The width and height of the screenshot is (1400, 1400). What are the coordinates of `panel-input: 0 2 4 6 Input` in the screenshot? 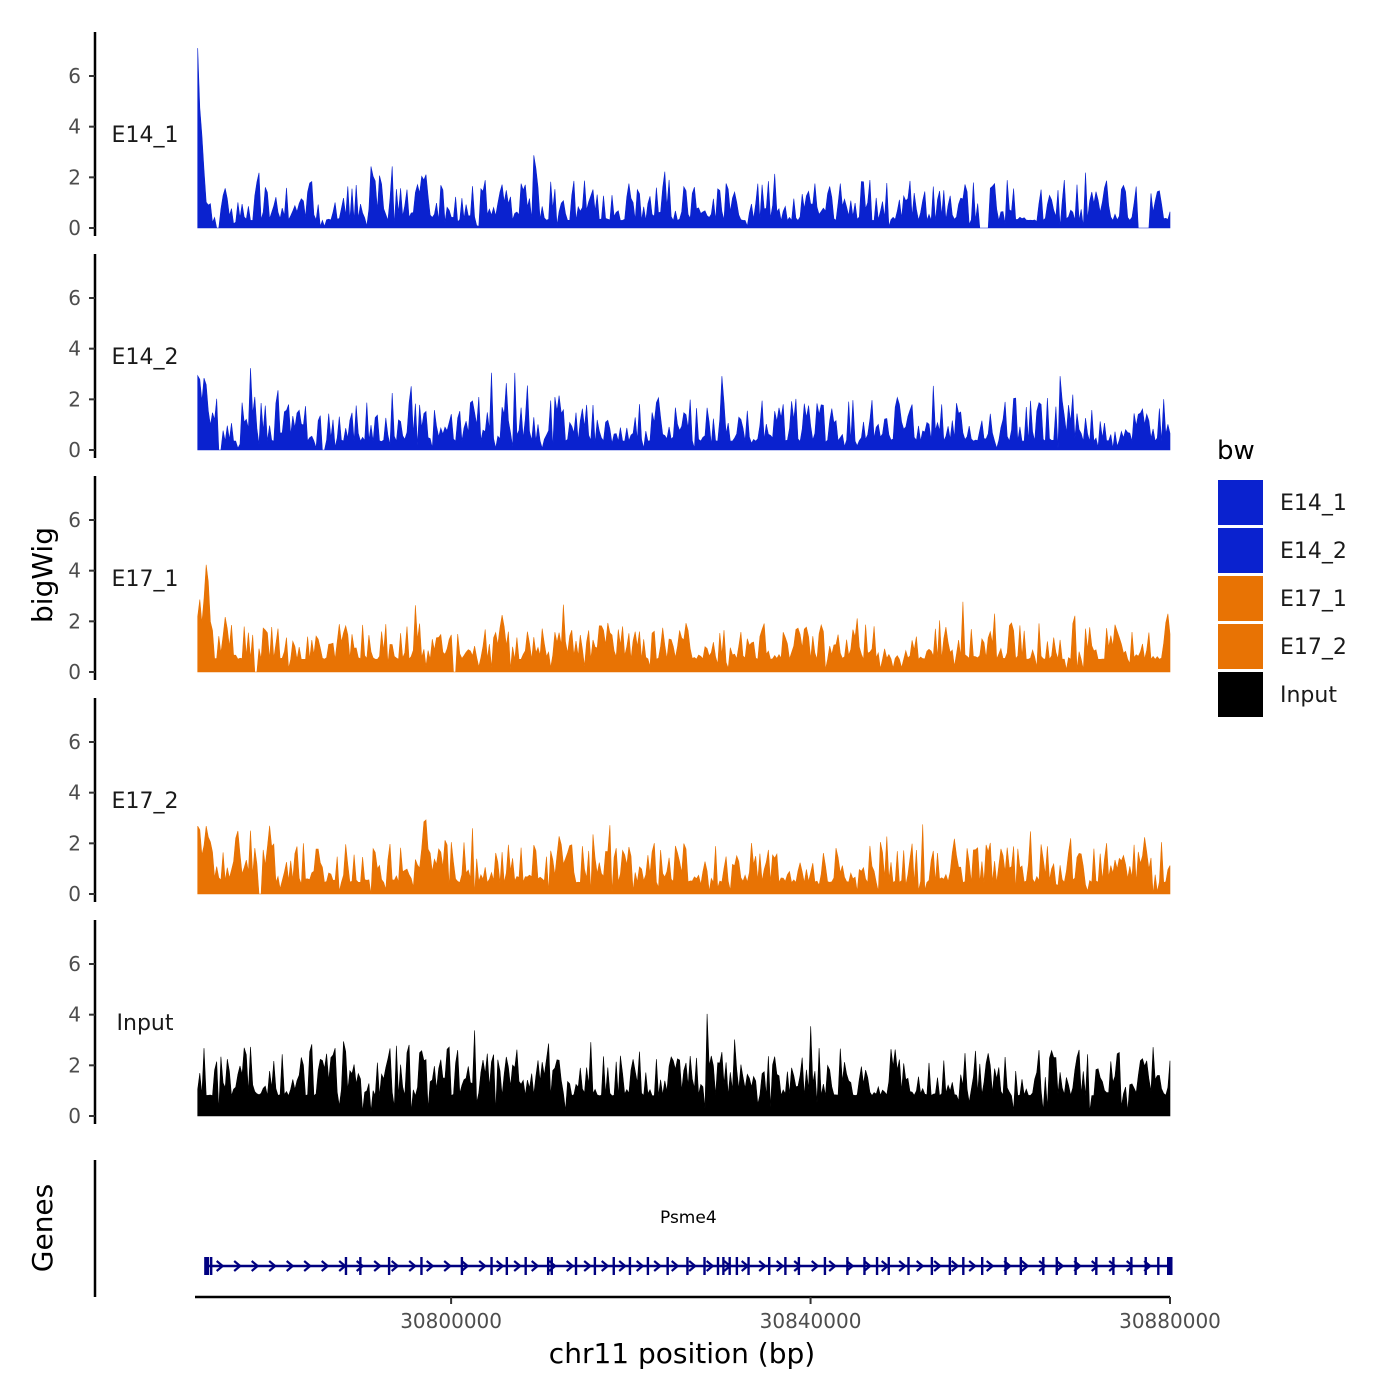 It's located at (619, 1024).